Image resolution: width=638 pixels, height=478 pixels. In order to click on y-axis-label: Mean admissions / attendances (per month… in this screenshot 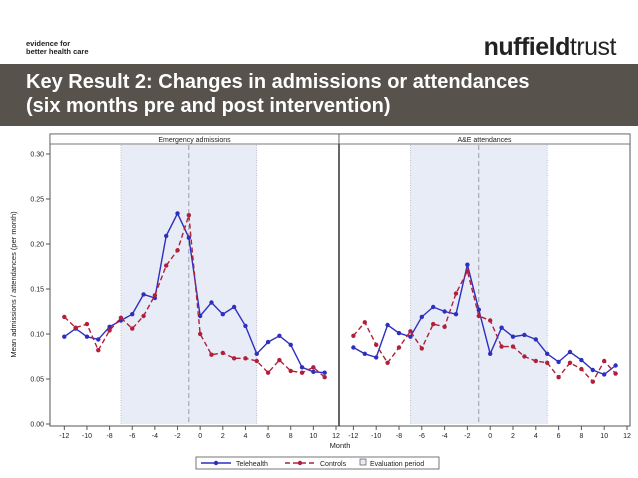, I will do `click(13, 284)`.